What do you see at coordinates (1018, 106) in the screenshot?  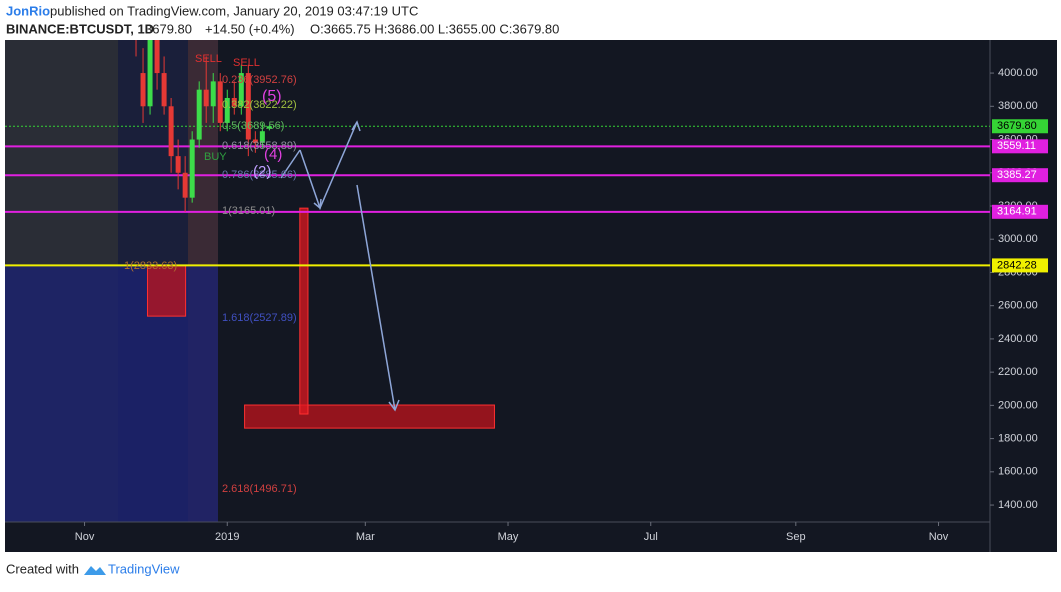 I see `y-tick-label: 3800.00` at bounding box center [1018, 106].